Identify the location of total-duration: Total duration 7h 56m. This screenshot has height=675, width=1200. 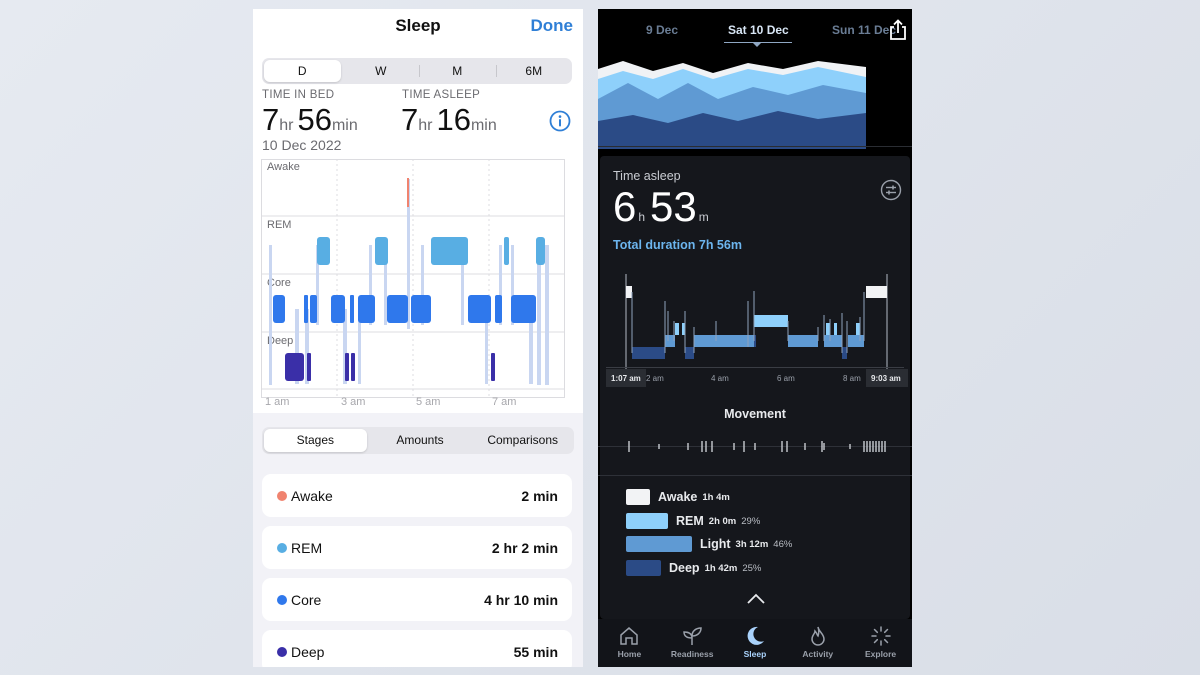
(677, 245).